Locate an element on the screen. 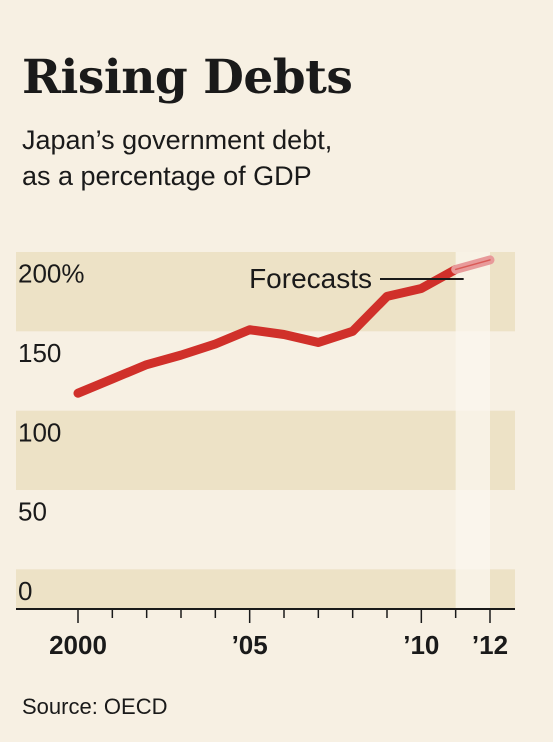  y-axis-labels: 0 50 100 150 200% is located at coordinates (51, 432).